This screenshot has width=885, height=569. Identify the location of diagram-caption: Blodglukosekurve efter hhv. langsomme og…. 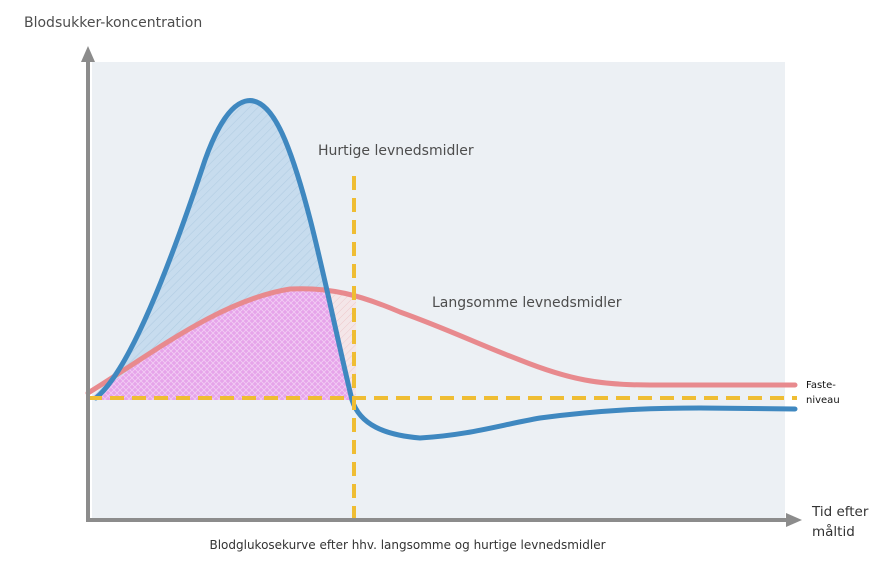
(407, 545).